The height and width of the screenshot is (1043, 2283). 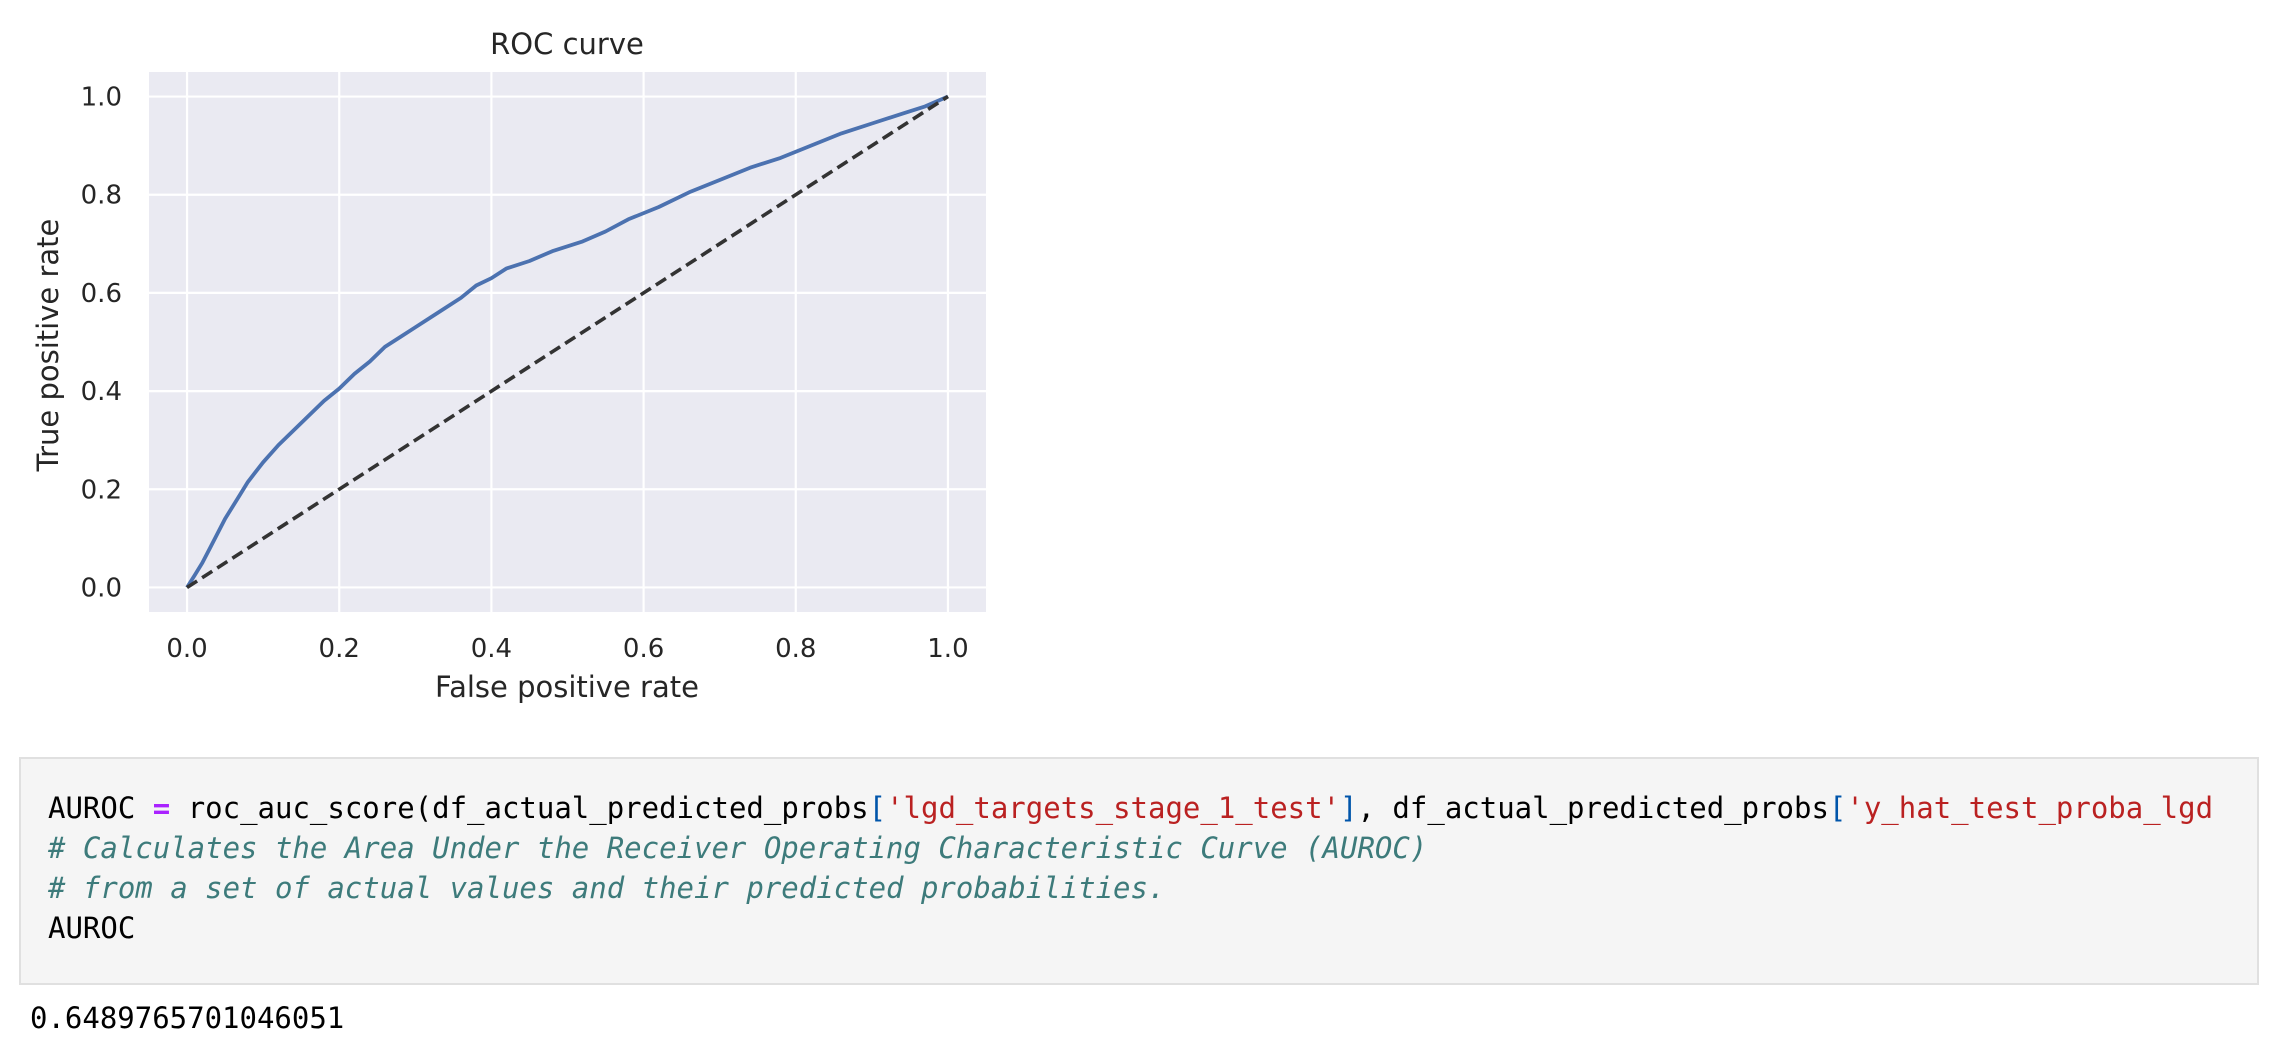 I want to click on code-token: 'lgd_targets_stage_1_test', so click(x=1113, y=808).